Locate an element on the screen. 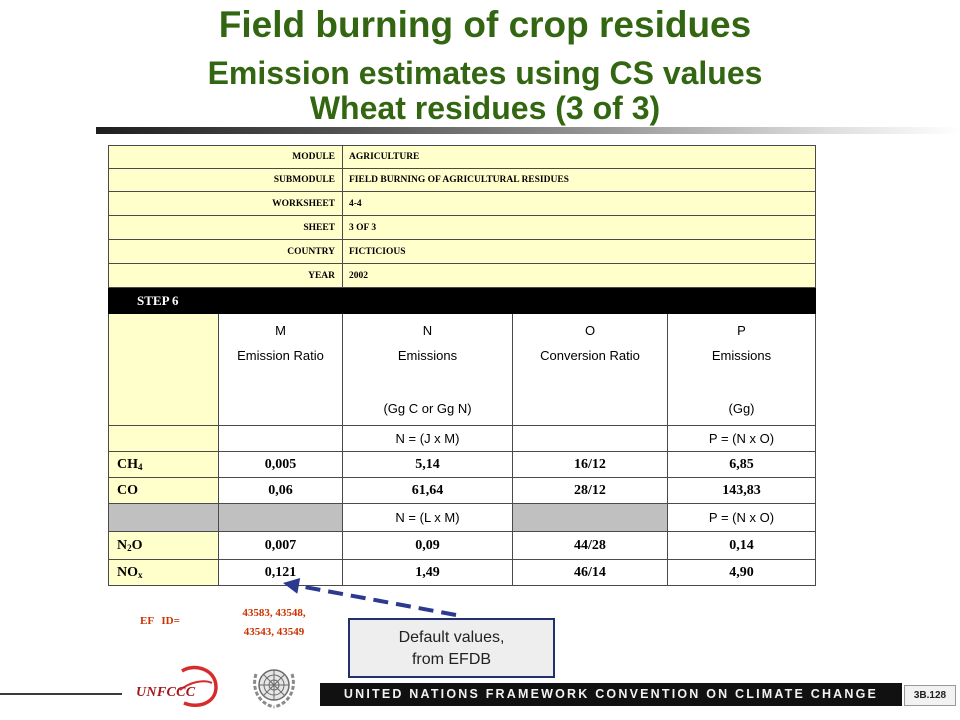 The width and height of the screenshot is (960, 720). gas-name: NOx is located at coordinates (163, 572).